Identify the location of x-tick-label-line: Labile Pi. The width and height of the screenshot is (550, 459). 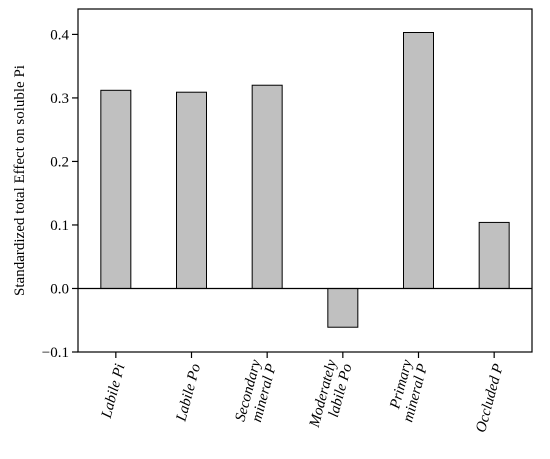
(113, 391).